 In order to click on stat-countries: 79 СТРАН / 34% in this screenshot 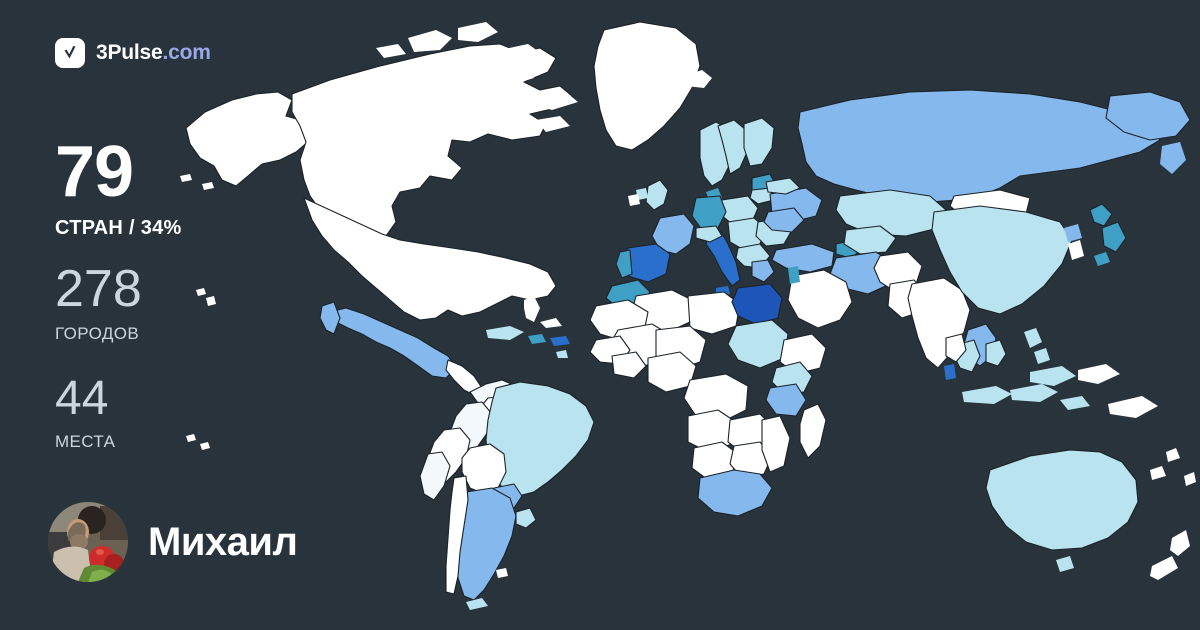, I will do `click(118, 188)`.